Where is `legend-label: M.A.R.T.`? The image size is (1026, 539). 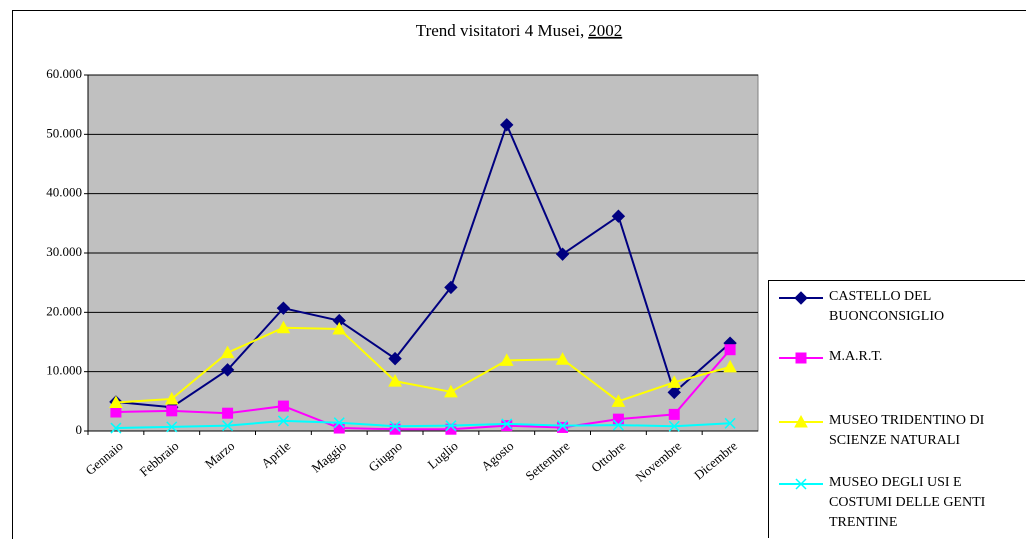
legend-label: M.A.R.T. is located at coordinates (856, 356).